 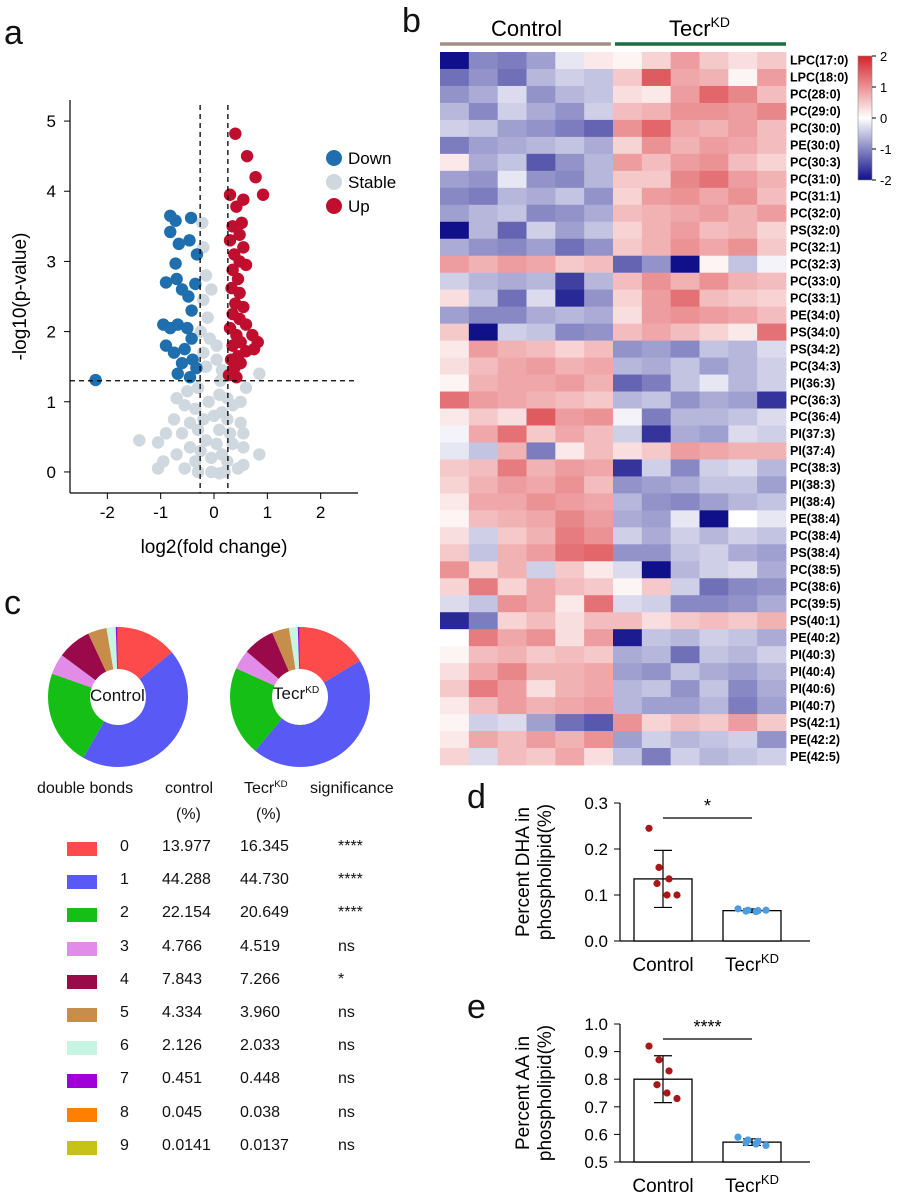 What do you see at coordinates (13, 33) in the screenshot?
I see `panel-label-a: a` at bounding box center [13, 33].